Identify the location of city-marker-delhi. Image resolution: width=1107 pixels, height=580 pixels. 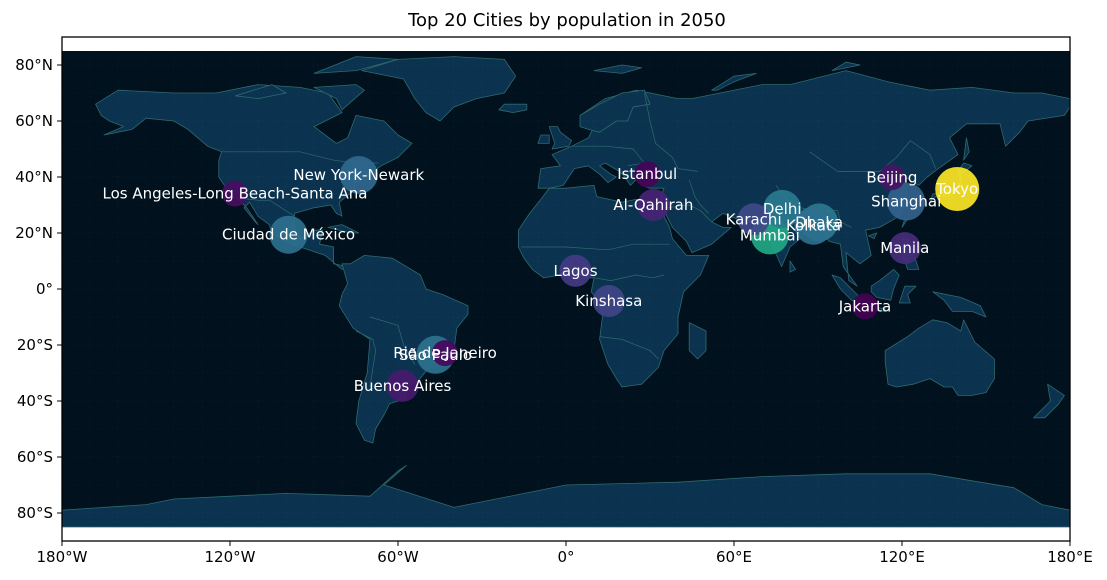
(782, 208).